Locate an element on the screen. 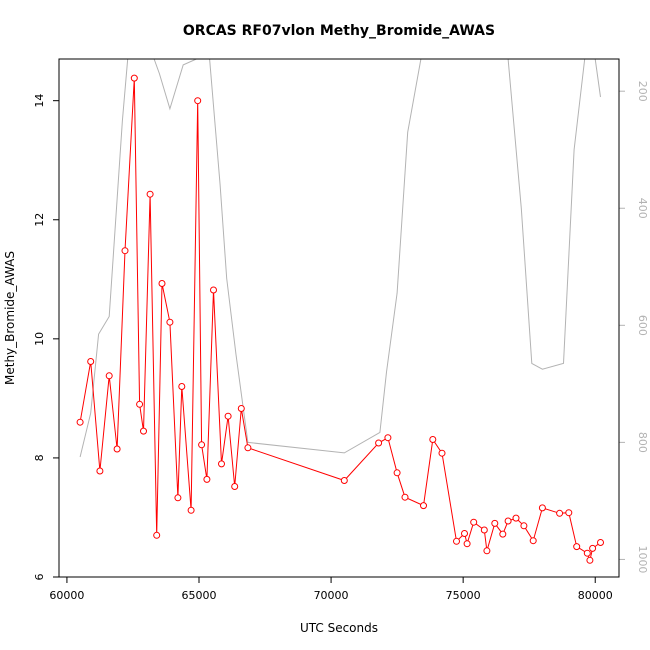  y2-tick-label: 400 is located at coordinates (642, 208).